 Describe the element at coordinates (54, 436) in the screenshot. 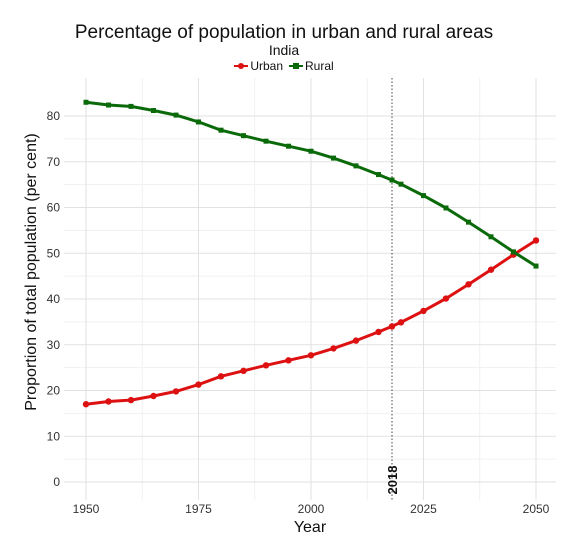

I see `y-tick-label: 10` at that location.